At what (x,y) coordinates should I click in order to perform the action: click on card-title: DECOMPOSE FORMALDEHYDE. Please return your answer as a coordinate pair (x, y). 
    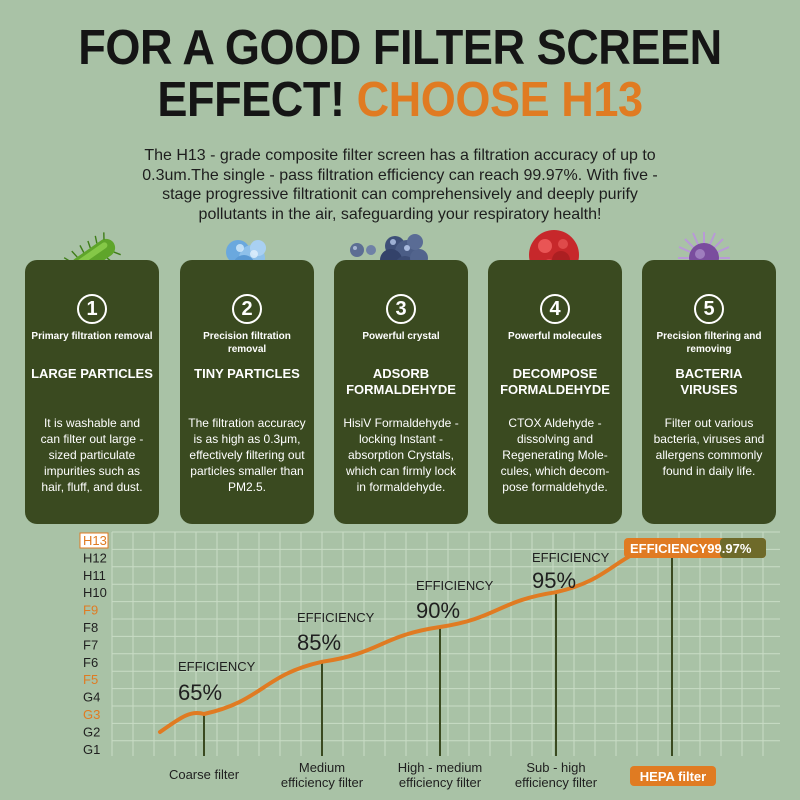
    Looking at the image, I should click on (555, 381).